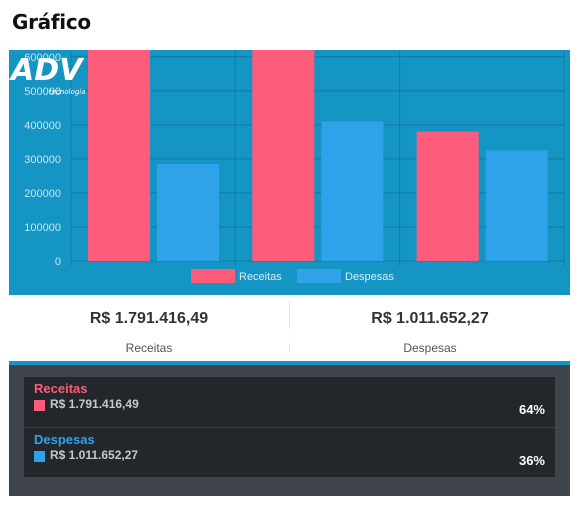  Describe the element at coordinates (39, 456) in the screenshot. I see `despesas-swatch` at that location.